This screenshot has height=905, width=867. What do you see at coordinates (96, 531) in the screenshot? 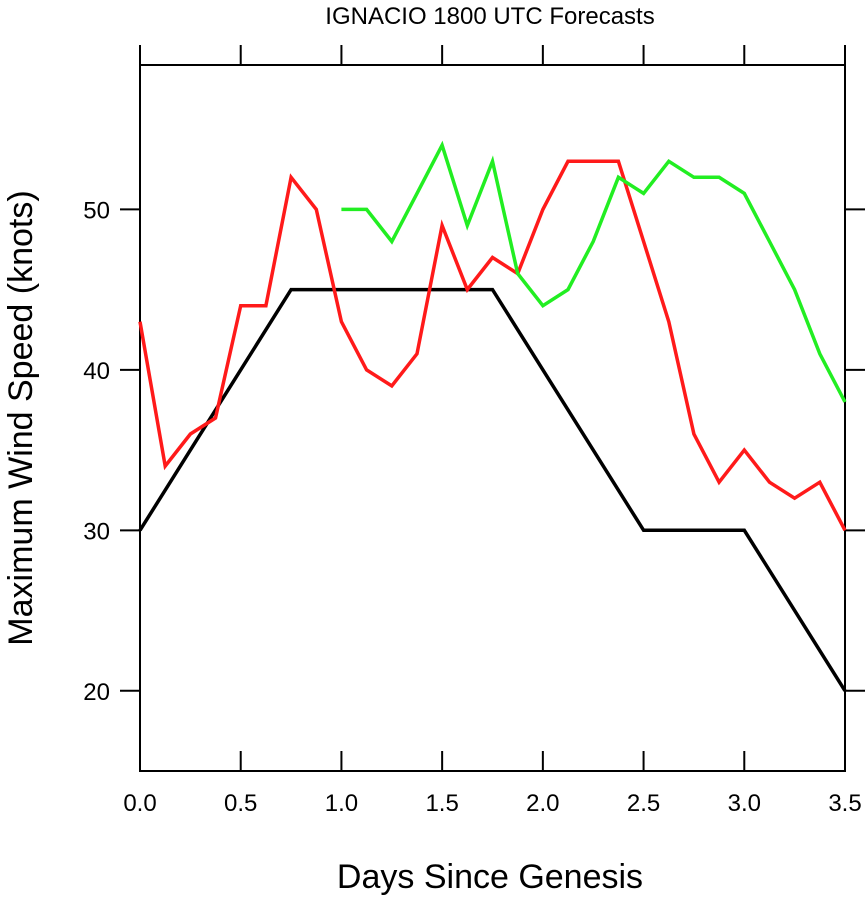
I see `y-tick-label: 30` at bounding box center [96, 531].